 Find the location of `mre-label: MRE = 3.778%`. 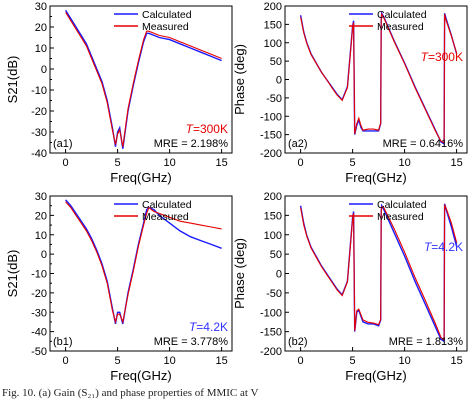

mre-label: MRE = 3.778% is located at coordinates (191, 342).